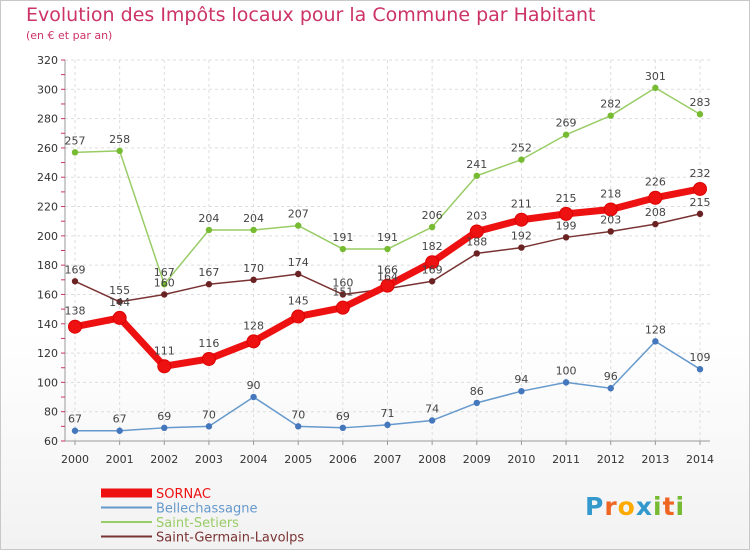  I want to click on x-tick-label: 2009, so click(477, 459).